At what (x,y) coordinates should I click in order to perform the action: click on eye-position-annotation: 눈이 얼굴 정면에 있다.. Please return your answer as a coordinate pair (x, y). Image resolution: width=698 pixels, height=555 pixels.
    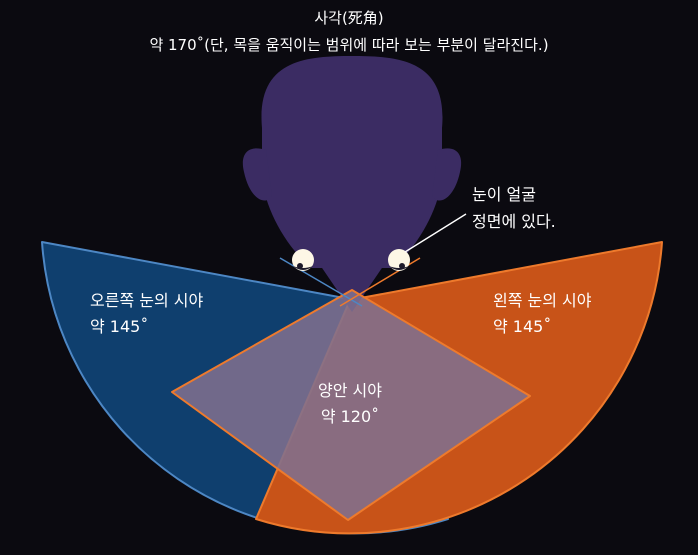
    Looking at the image, I should click on (514, 208).